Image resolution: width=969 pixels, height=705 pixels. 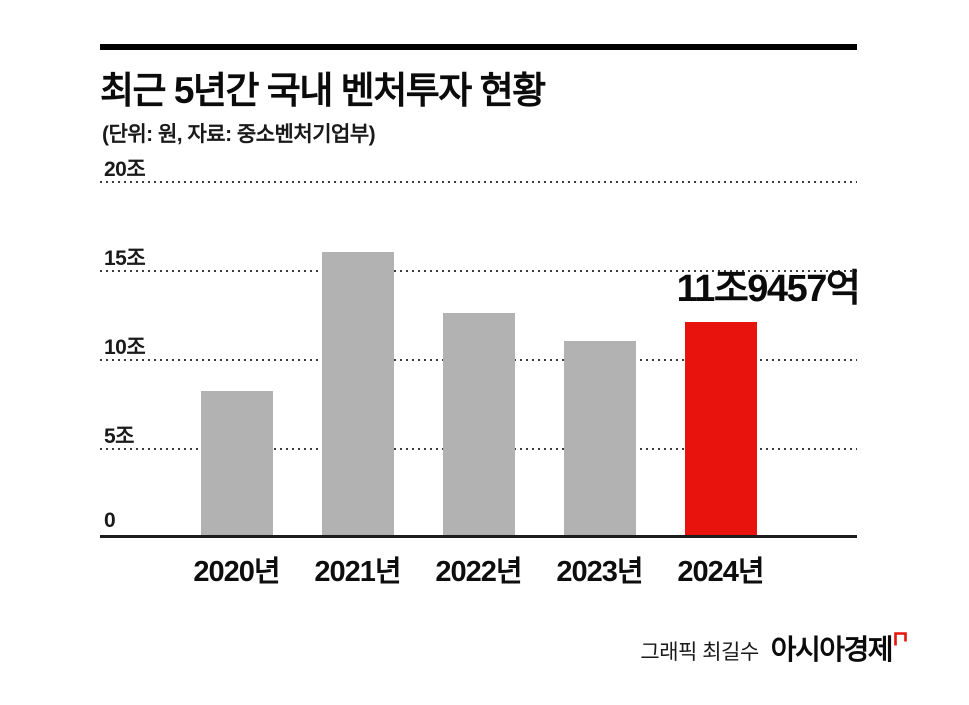 I want to click on page-title: 최근 5년간 국내 벤처투자 현황, so click(x=323, y=90).